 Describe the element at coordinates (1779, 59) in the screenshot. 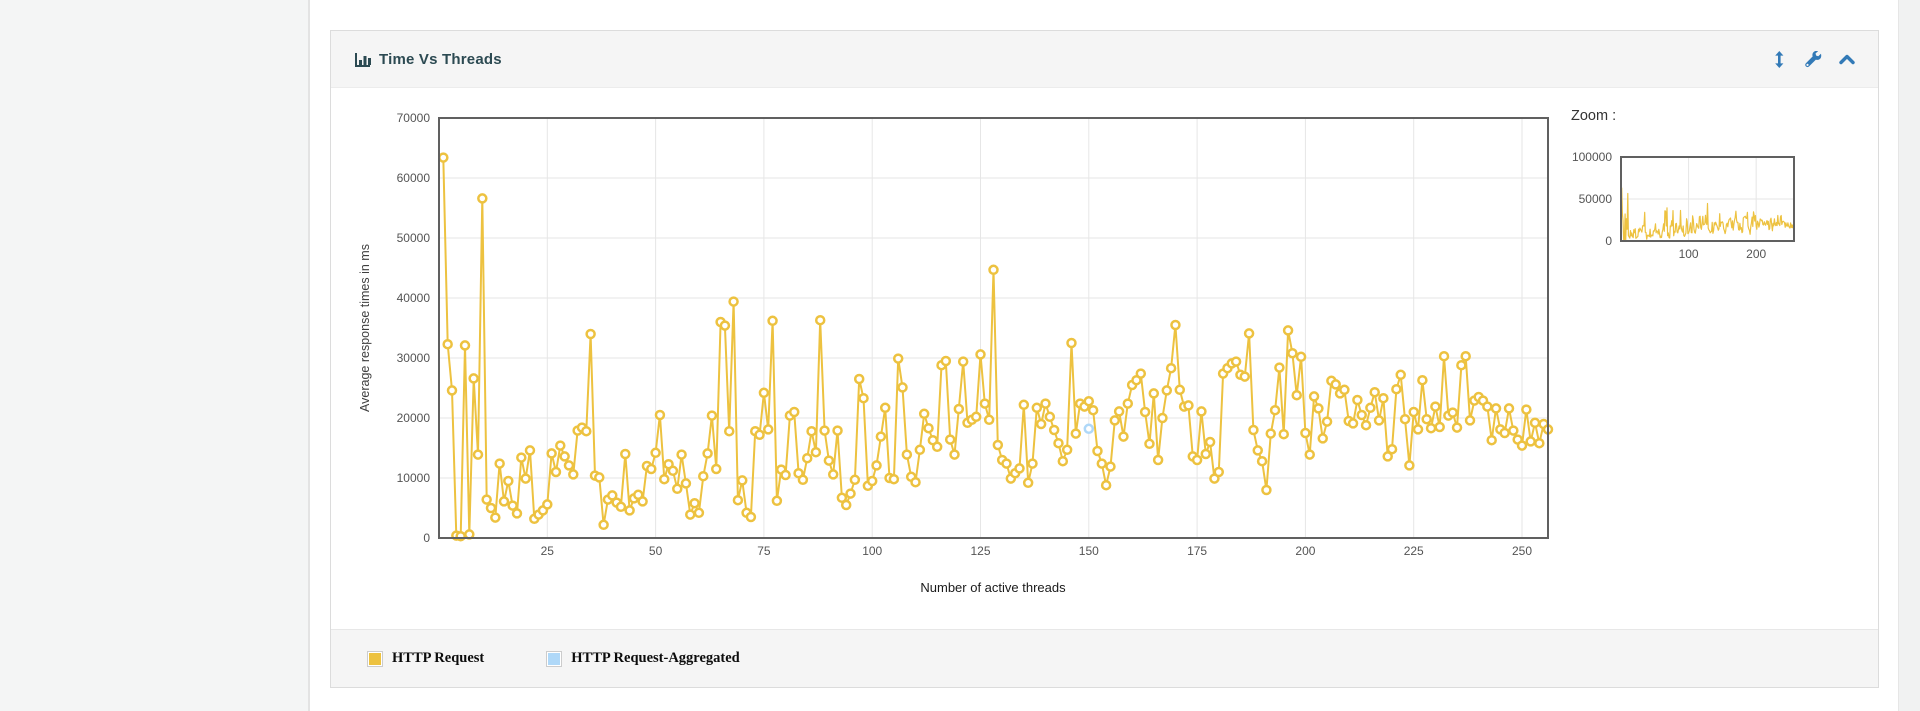

I see `resize-vertical-icon` at that location.